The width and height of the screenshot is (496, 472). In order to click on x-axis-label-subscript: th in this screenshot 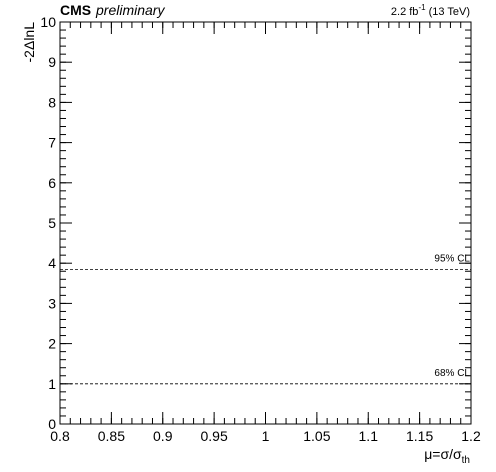, I will do `click(466, 460)`.